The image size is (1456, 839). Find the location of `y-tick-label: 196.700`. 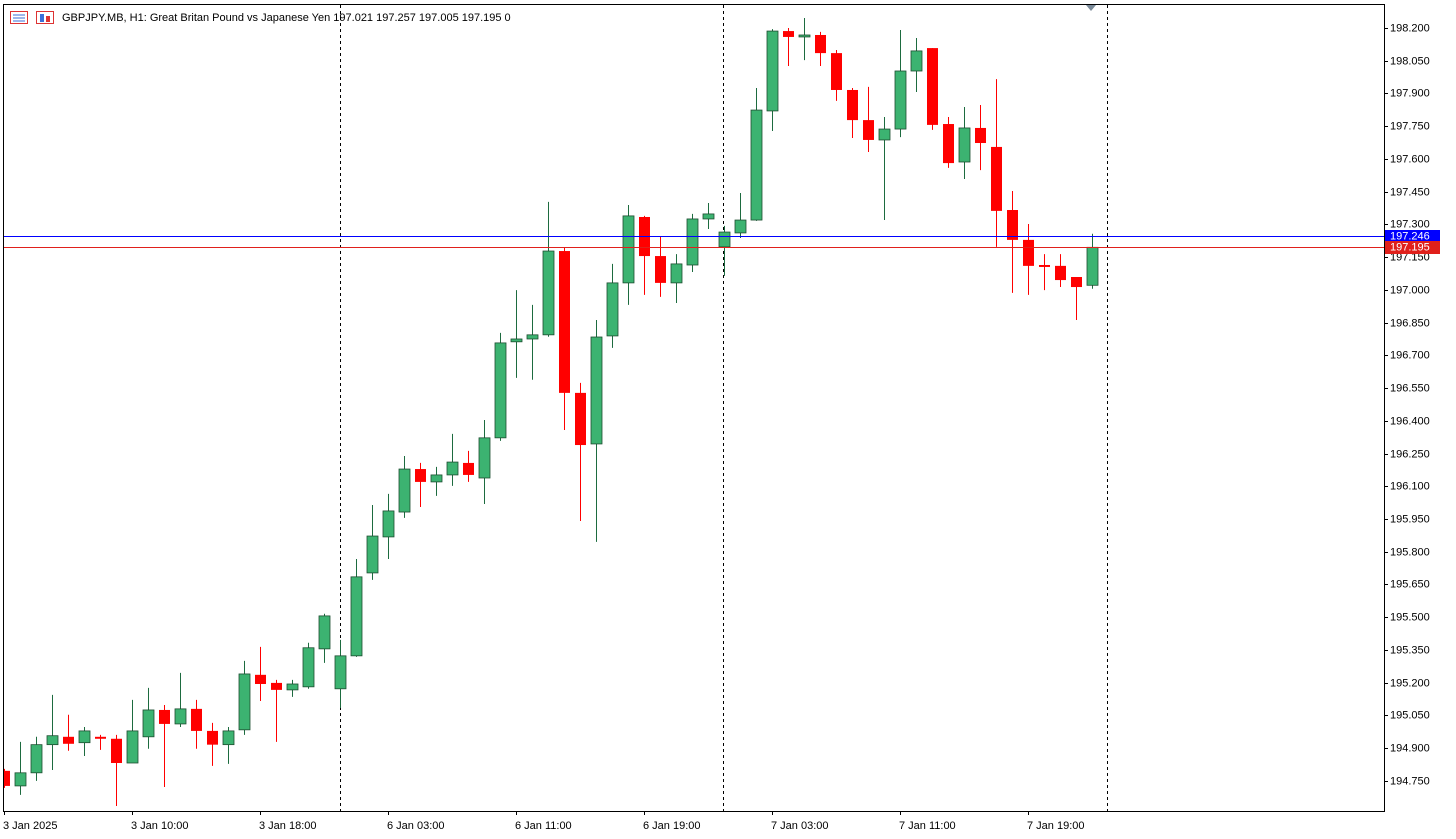

y-tick-label: 196.700 is located at coordinates (1410, 355).